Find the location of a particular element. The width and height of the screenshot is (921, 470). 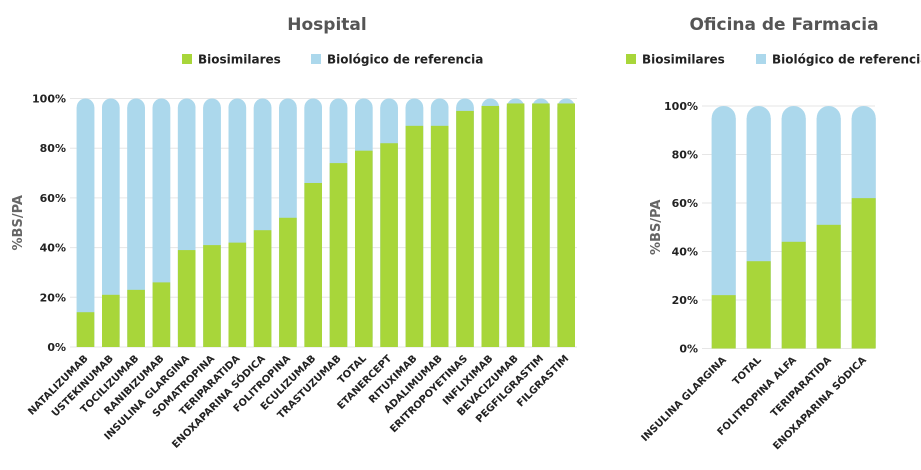

x-tick-label: TERIPARATIDA is located at coordinates (801, 387).